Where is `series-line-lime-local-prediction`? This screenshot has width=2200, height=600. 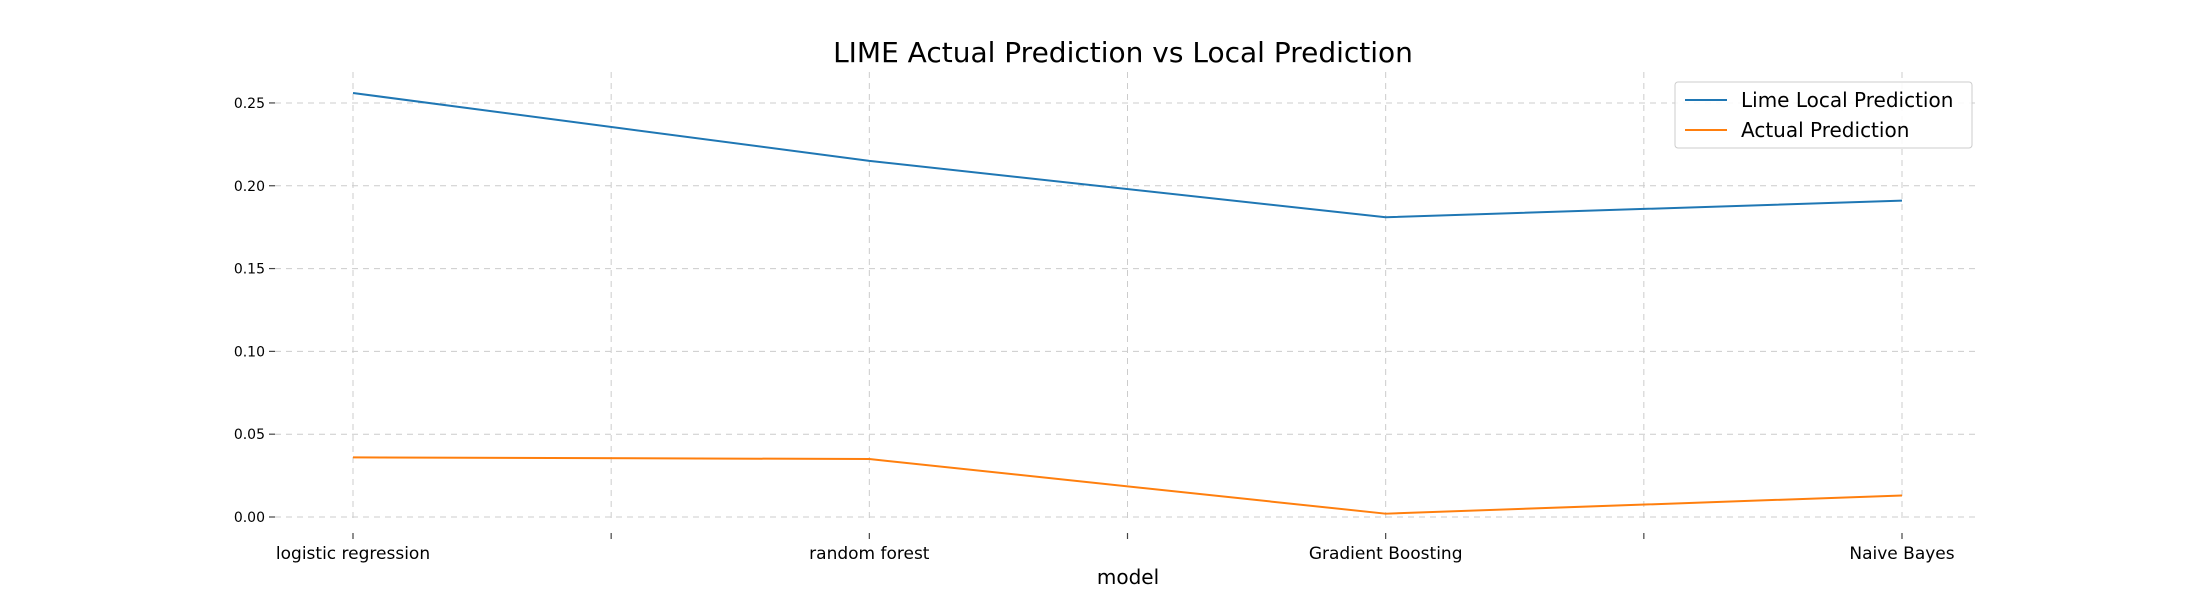 series-line-lime-local-prediction is located at coordinates (1127, 155).